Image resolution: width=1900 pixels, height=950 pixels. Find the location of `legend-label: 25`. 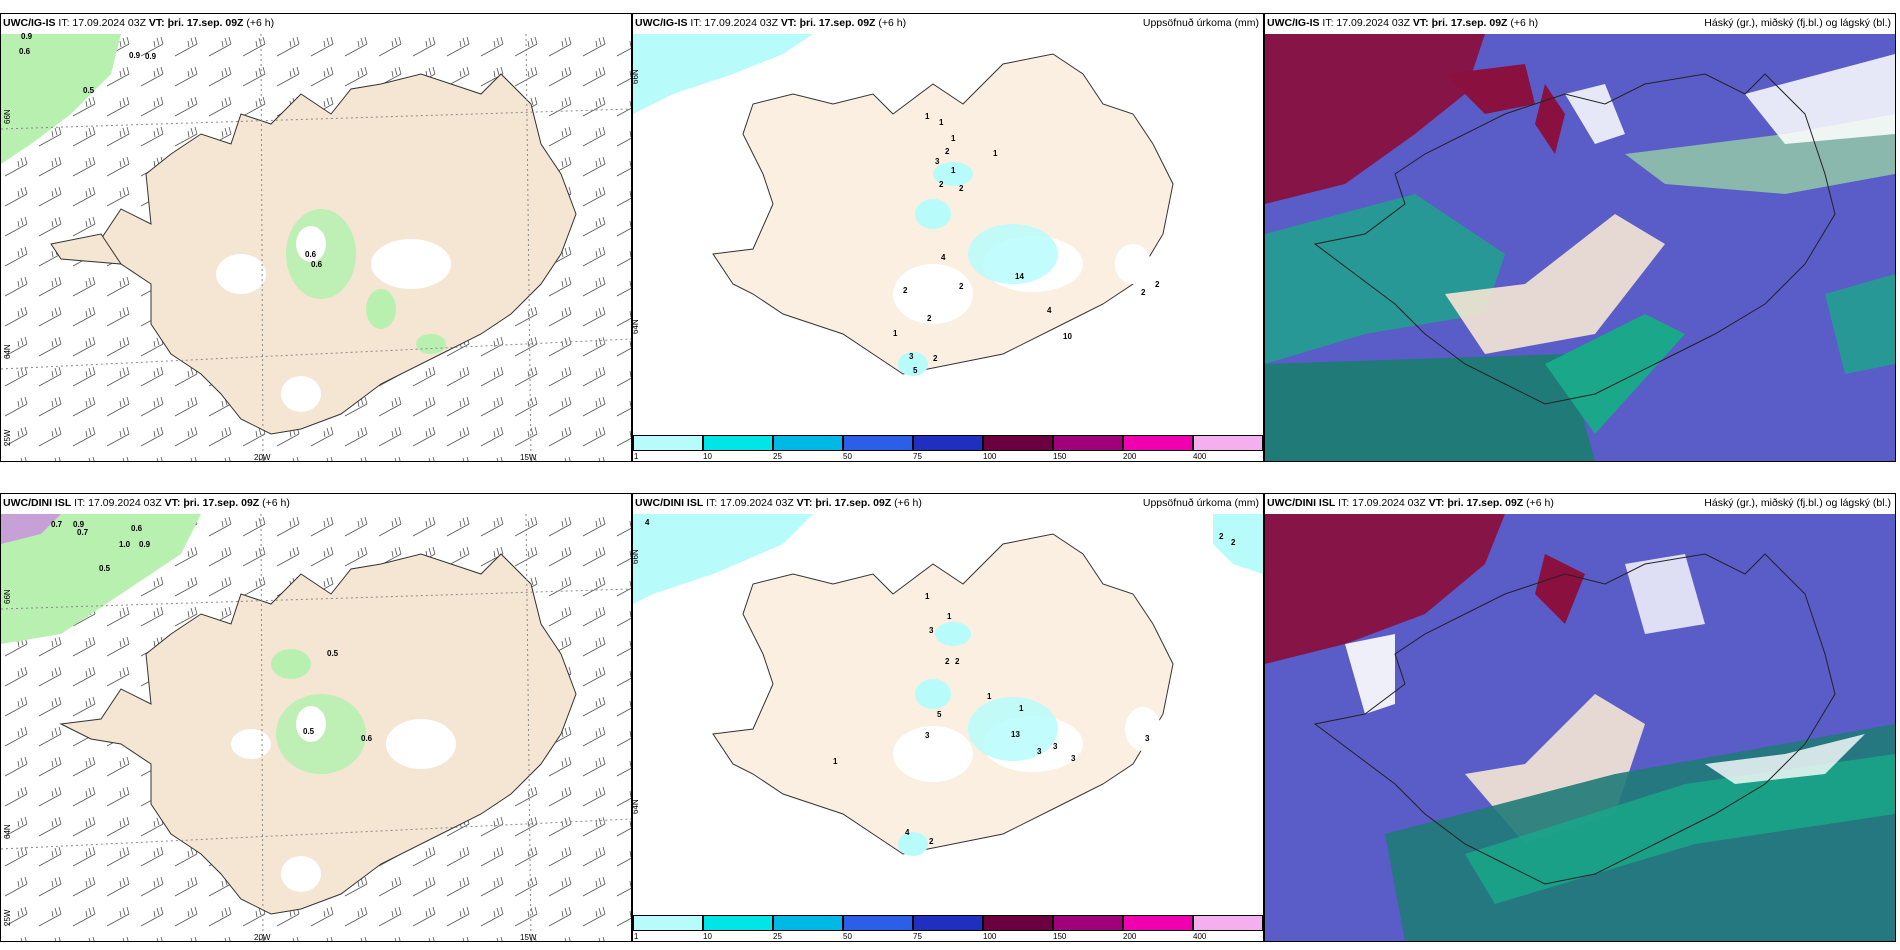

legend-label: 25 is located at coordinates (777, 936).